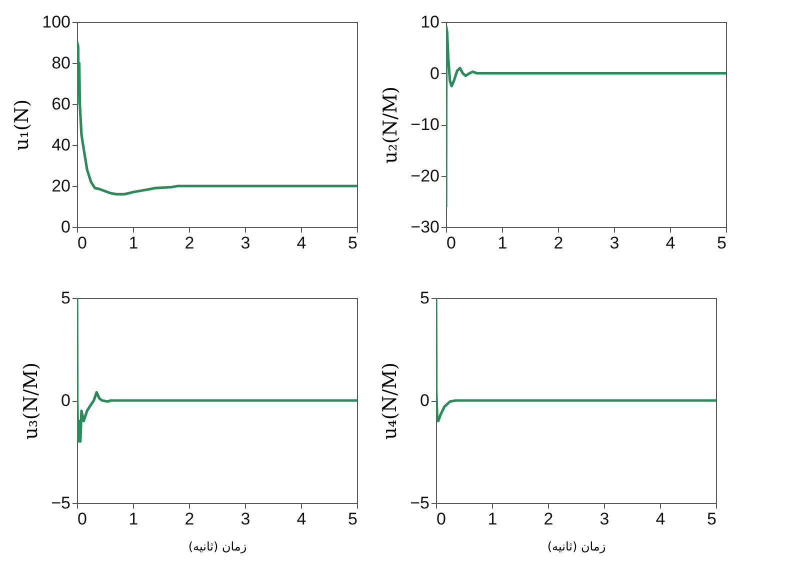 The height and width of the screenshot is (582, 808). I want to click on y-axis-title: u₂(N/M), so click(391, 125).